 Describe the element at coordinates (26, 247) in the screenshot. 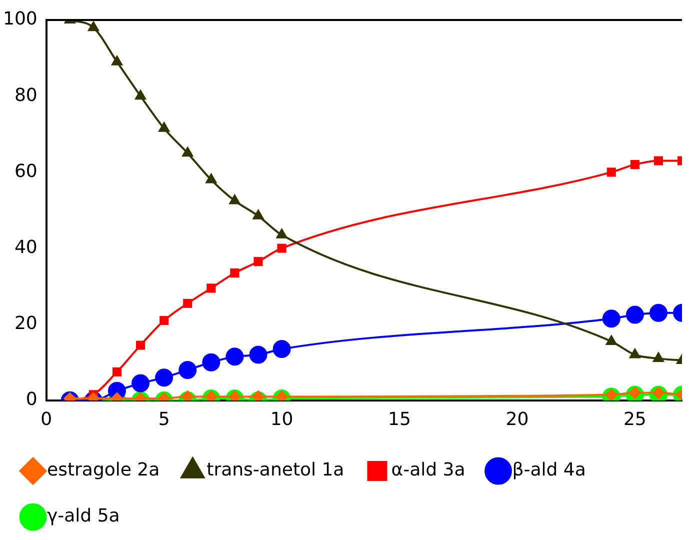

I see `y-tick-label: 40` at that location.